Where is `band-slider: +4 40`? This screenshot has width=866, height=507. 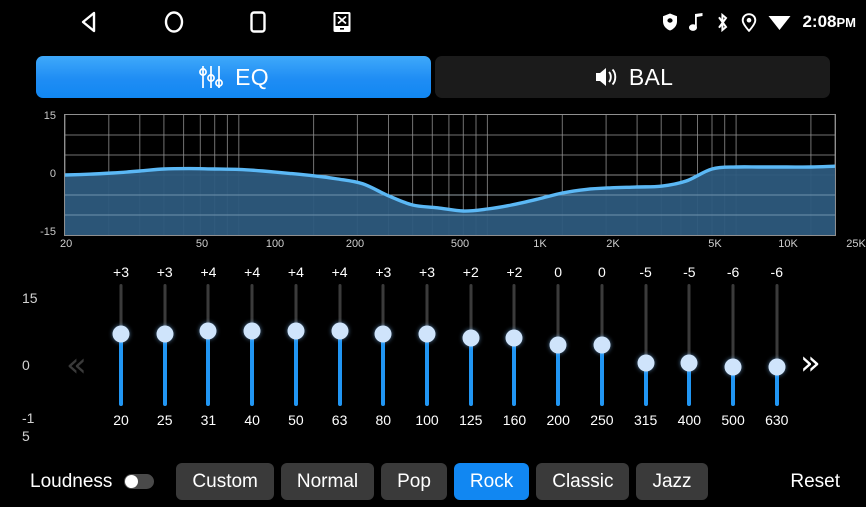
band-slider: +4 40 is located at coordinates (252, 357).